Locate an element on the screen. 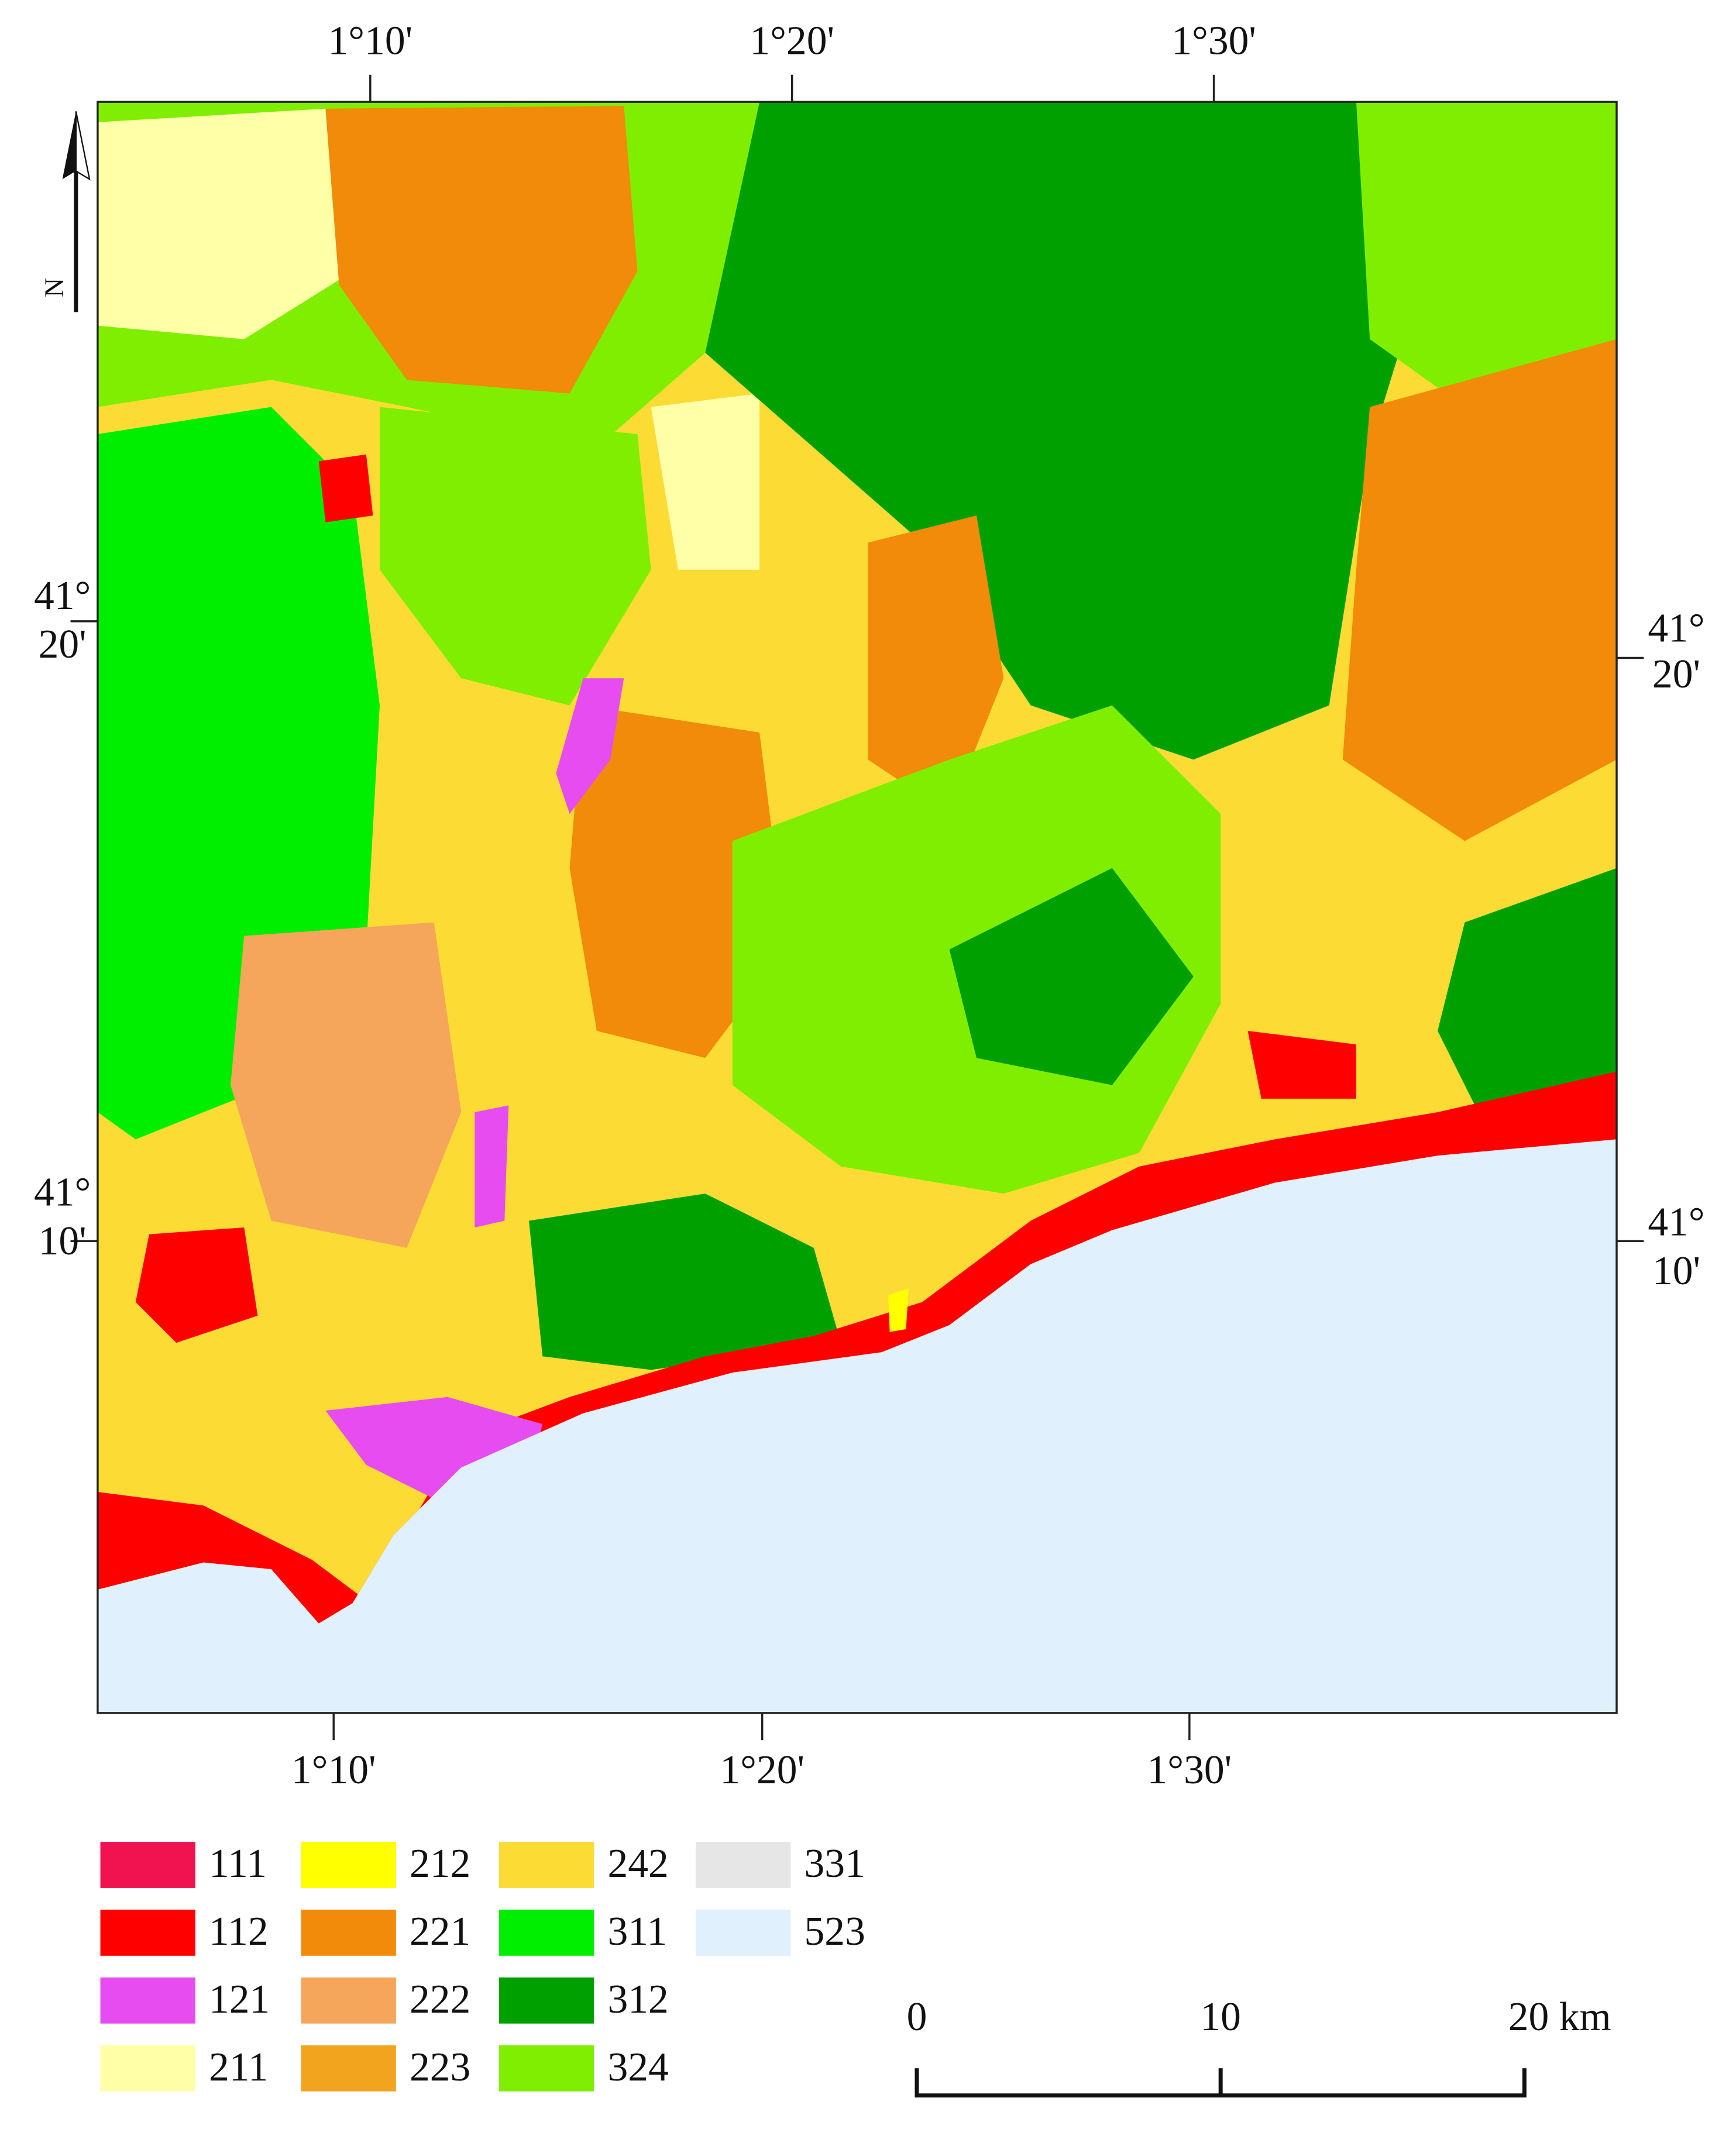  top-tick-label: 1°20' is located at coordinates (792, 42).